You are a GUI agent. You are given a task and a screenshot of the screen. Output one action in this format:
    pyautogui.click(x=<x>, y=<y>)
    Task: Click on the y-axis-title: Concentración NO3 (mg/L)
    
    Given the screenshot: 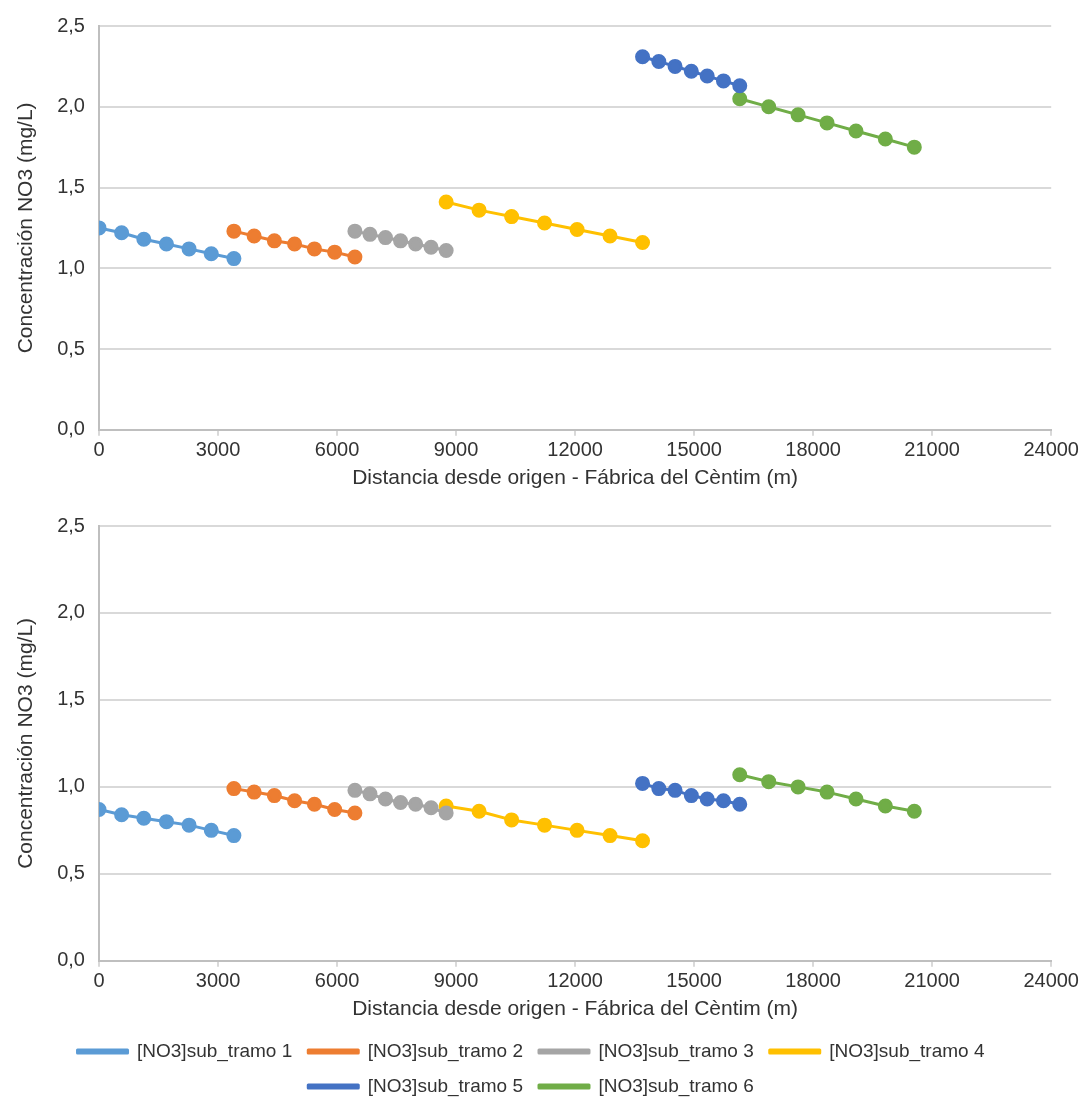 What is the action you would take?
    pyautogui.click(x=25, y=228)
    